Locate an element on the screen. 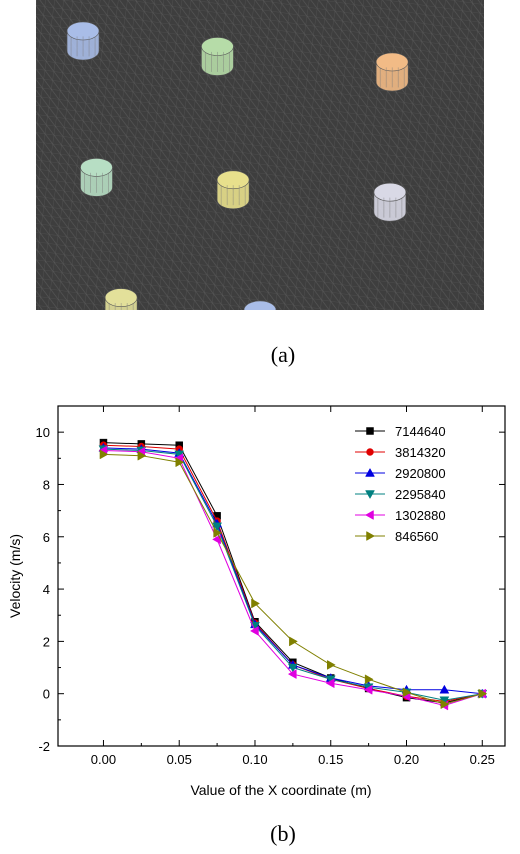 The width and height of the screenshot is (520, 854). x-tick-label: 0.25 is located at coordinates (482, 759).